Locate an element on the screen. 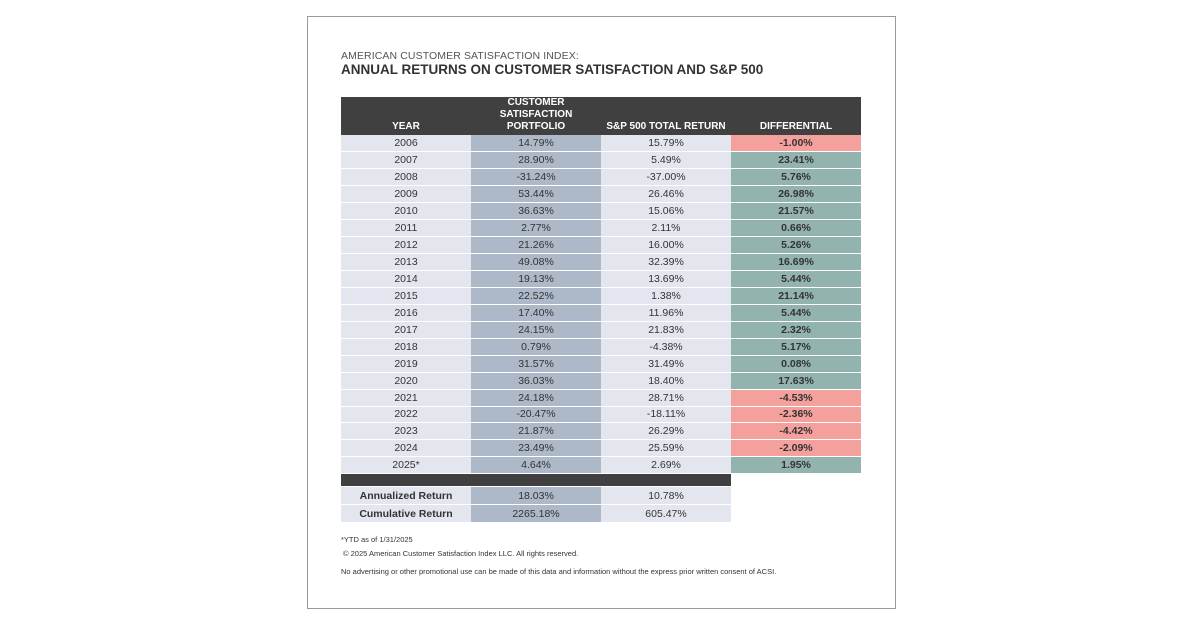  year-cell: 2008 is located at coordinates (406, 177).